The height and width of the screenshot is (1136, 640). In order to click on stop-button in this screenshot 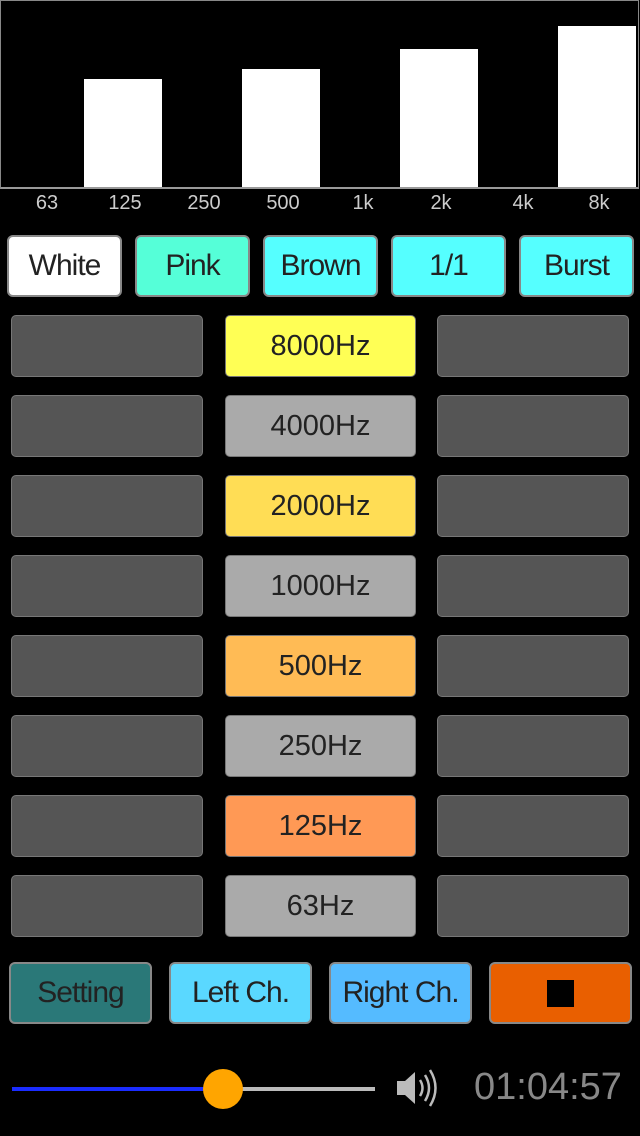, I will do `click(560, 993)`.